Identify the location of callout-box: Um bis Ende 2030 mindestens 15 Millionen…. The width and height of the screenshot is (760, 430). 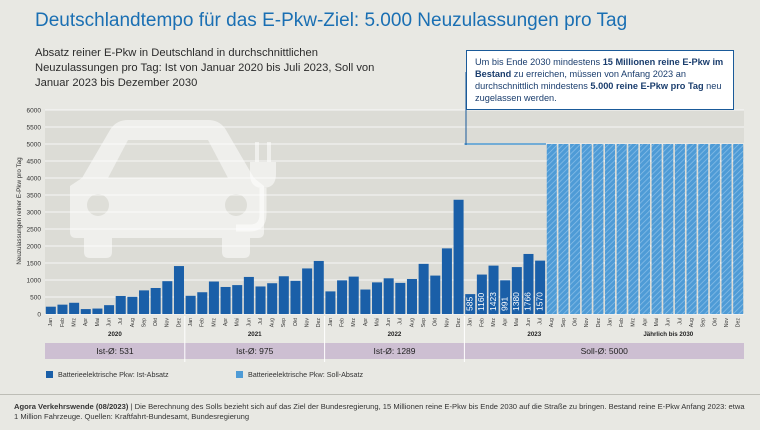
(600, 80).